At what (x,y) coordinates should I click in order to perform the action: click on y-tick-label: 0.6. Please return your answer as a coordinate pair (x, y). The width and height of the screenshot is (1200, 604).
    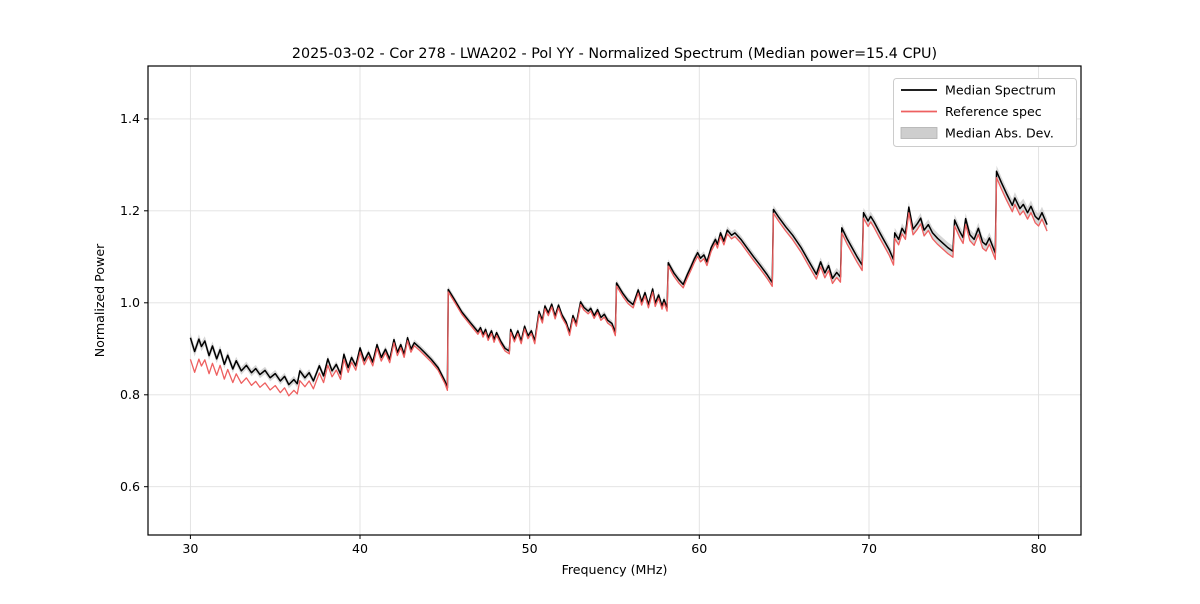
    Looking at the image, I should click on (130, 486).